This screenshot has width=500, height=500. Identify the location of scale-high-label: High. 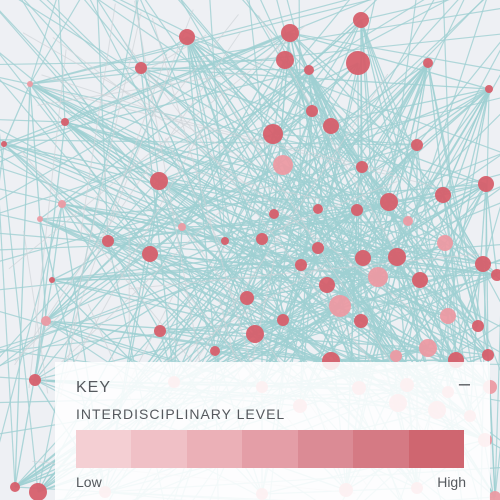
(451, 482).